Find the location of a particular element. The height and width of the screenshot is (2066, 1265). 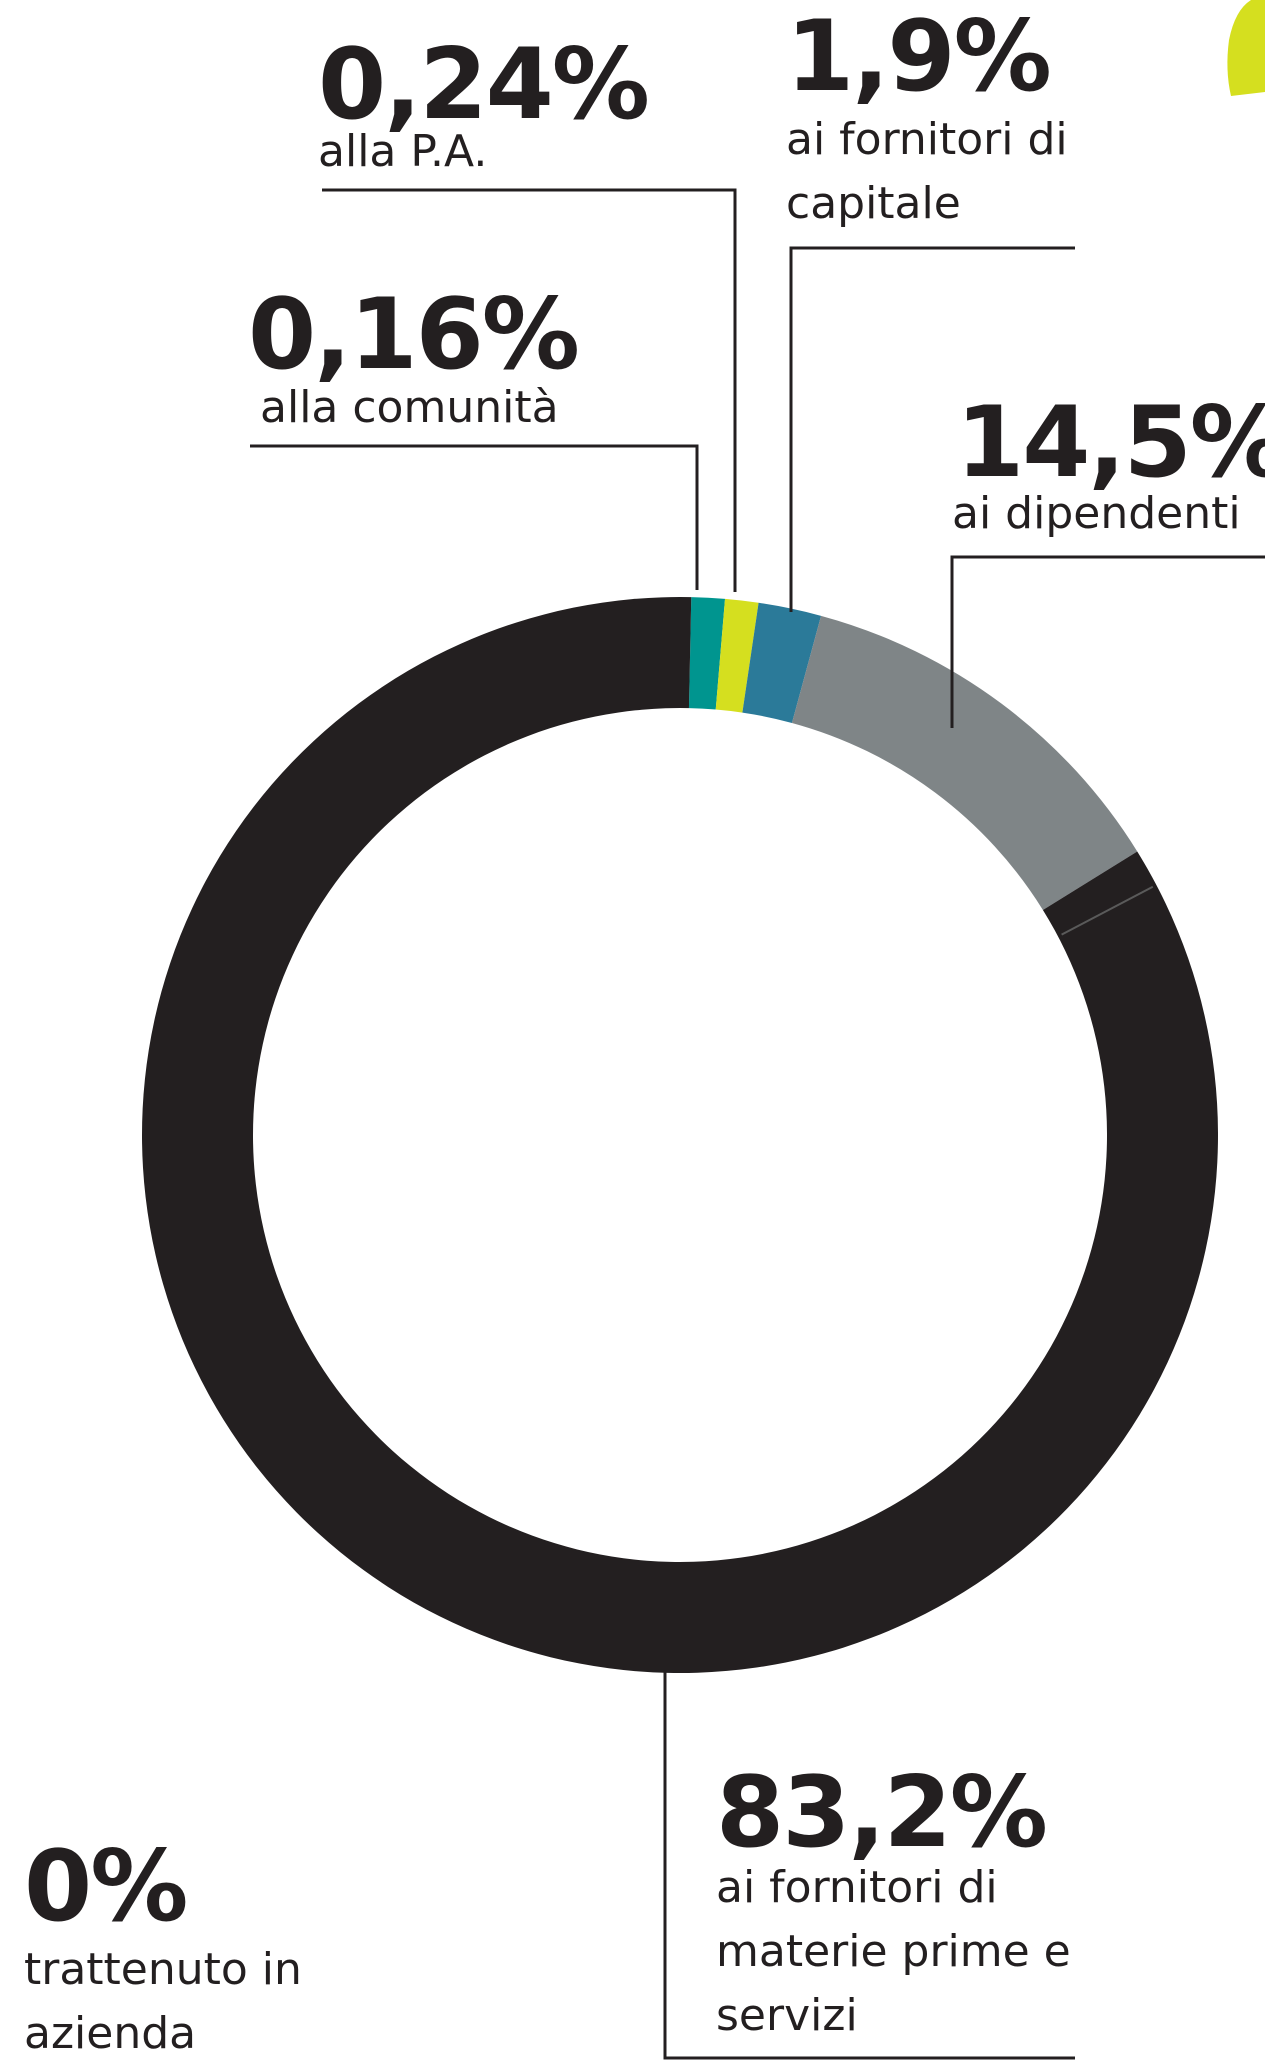

pa-desc-line-1: alla P.A. is located at coordinates (403, 151).